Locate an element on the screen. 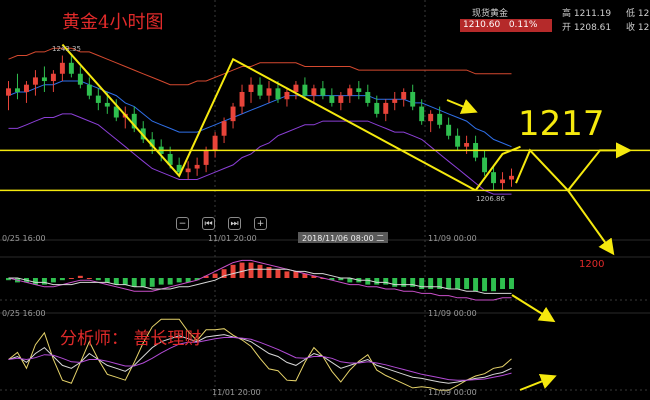  high-stat: 高 1211.19 is located at coordinates (586, 12).